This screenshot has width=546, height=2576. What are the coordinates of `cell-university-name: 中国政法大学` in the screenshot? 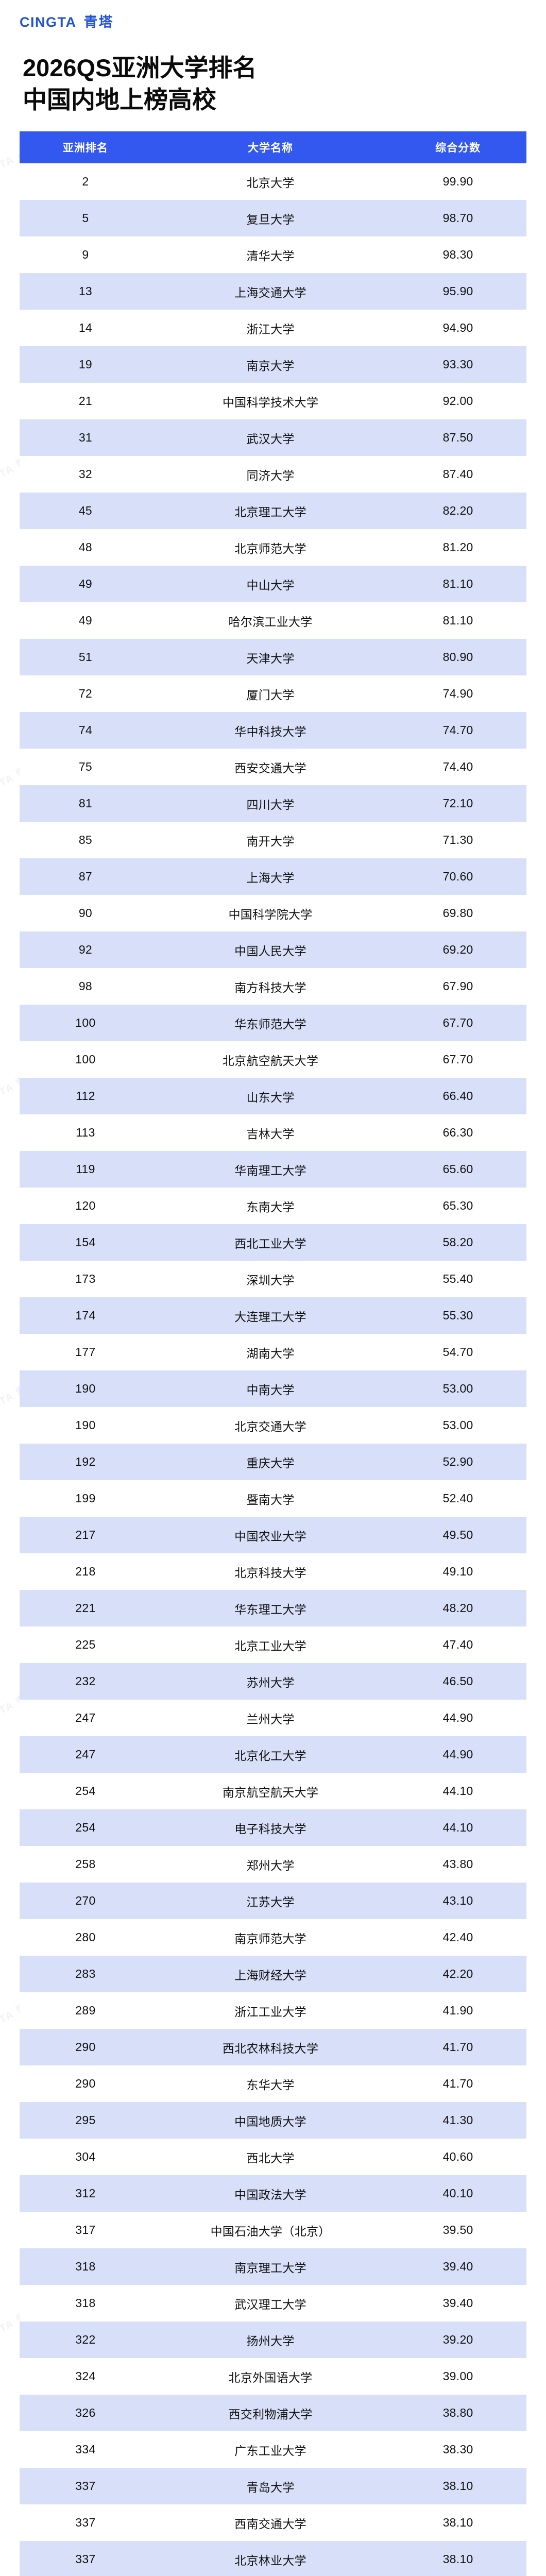 It's located at (270, 2195).